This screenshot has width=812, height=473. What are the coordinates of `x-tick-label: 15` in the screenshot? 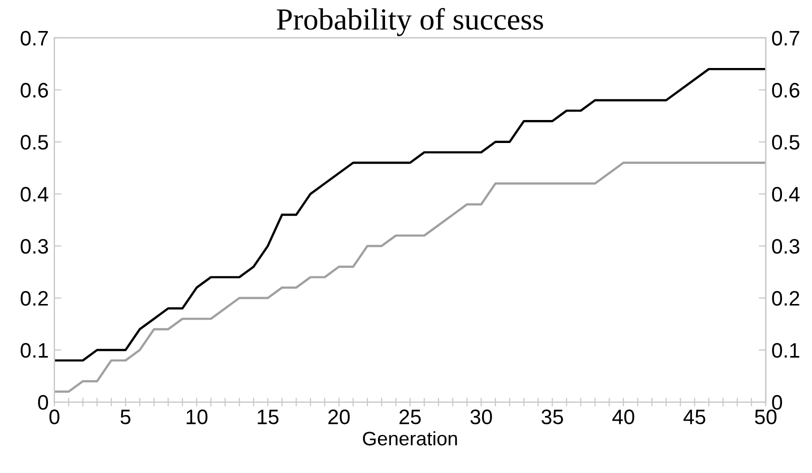 It's located at (268, 417).